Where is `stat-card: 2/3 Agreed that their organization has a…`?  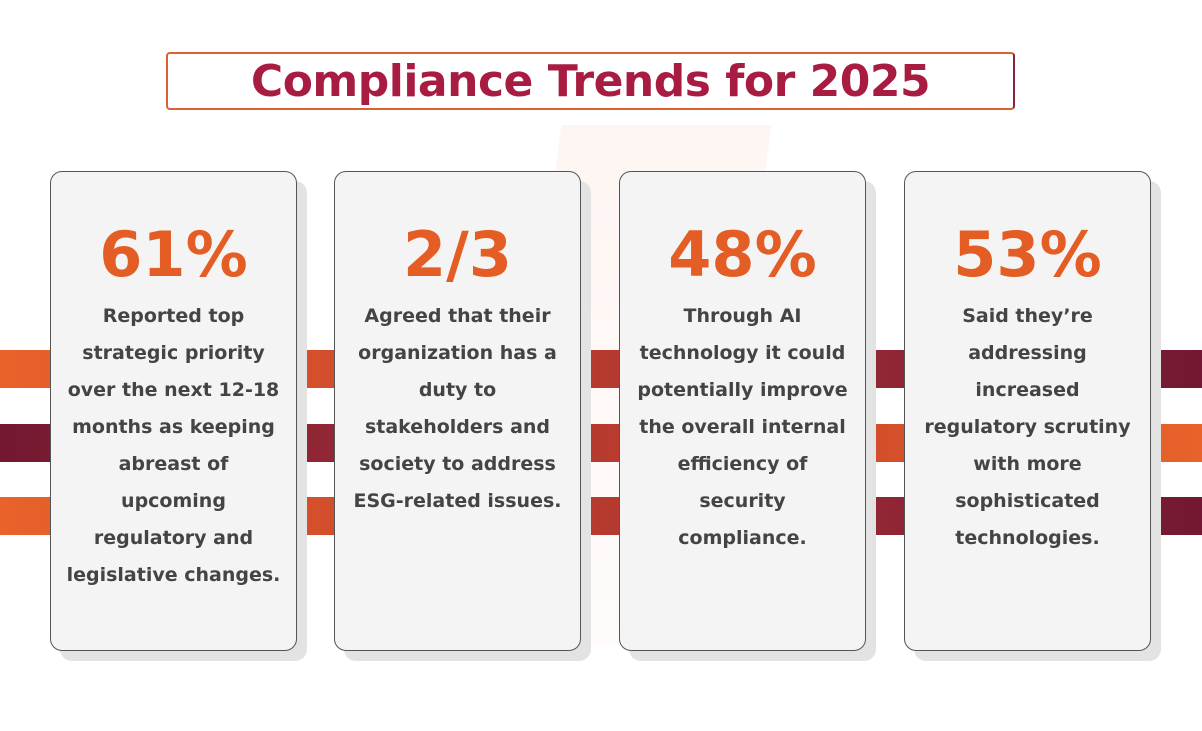 stat-card: 2/3 Agreed that their organization has a… is located at coordinates (457, 411).